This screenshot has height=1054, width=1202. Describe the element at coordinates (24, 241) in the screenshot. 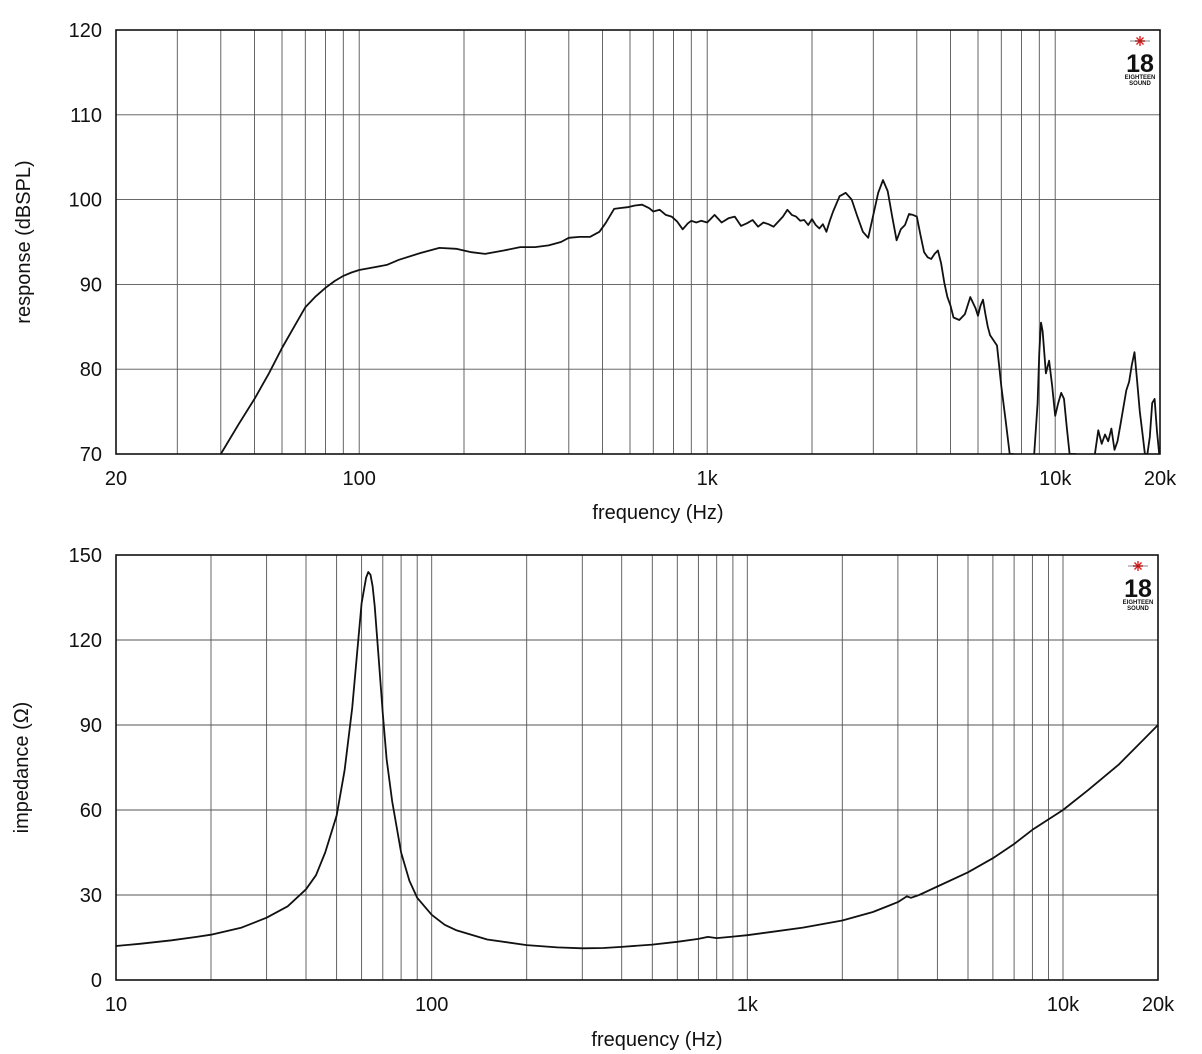

I see `y-axis-title: response (dBSPL)` at that location.